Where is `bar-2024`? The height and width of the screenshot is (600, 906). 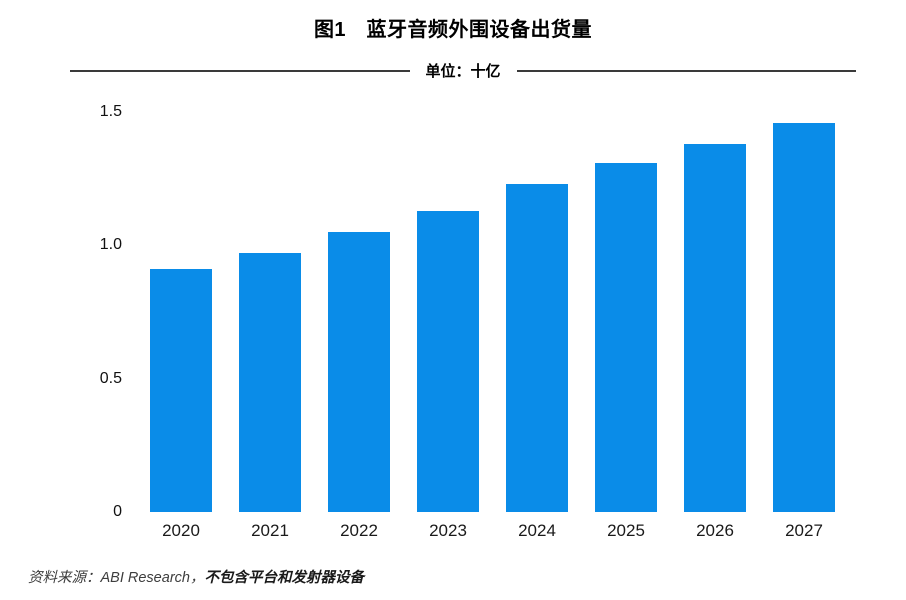
bar-2024 is located at coordinates (537, 348).